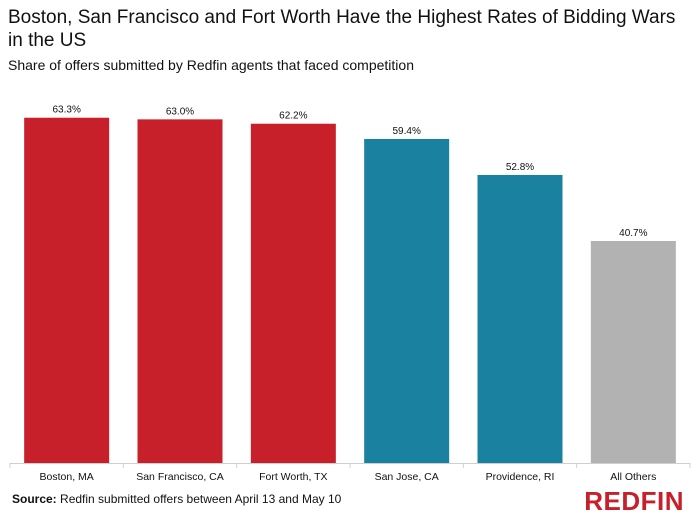  I want to click on redfin-logo: REDFIN, so click(634, 501).